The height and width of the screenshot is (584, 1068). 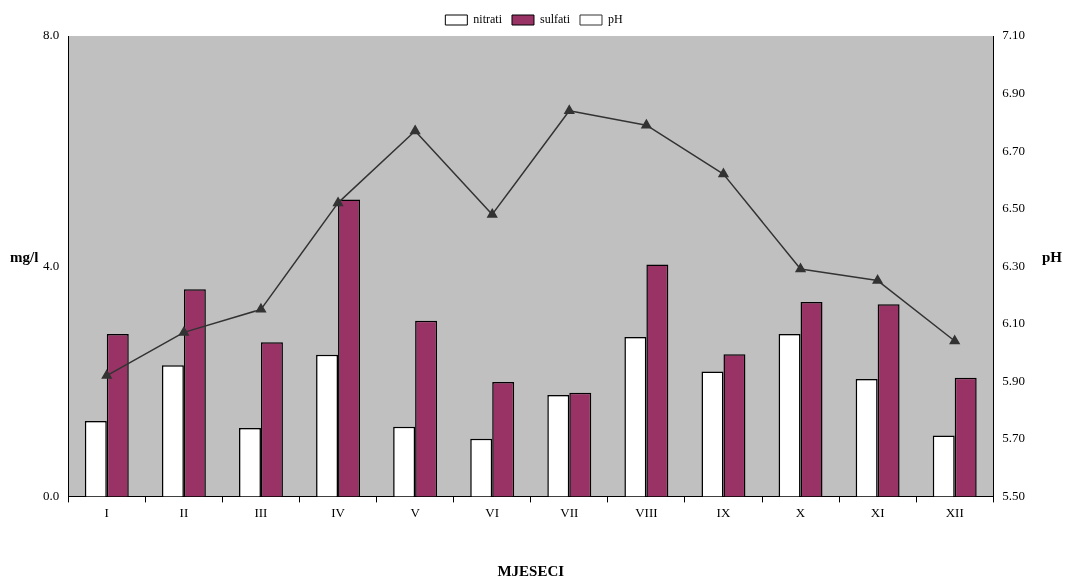 What do you see at coordinates (1013, 323) in the screenshot?
I see `y2-tick-label: 6.10` at bounding box center [1013, 323].